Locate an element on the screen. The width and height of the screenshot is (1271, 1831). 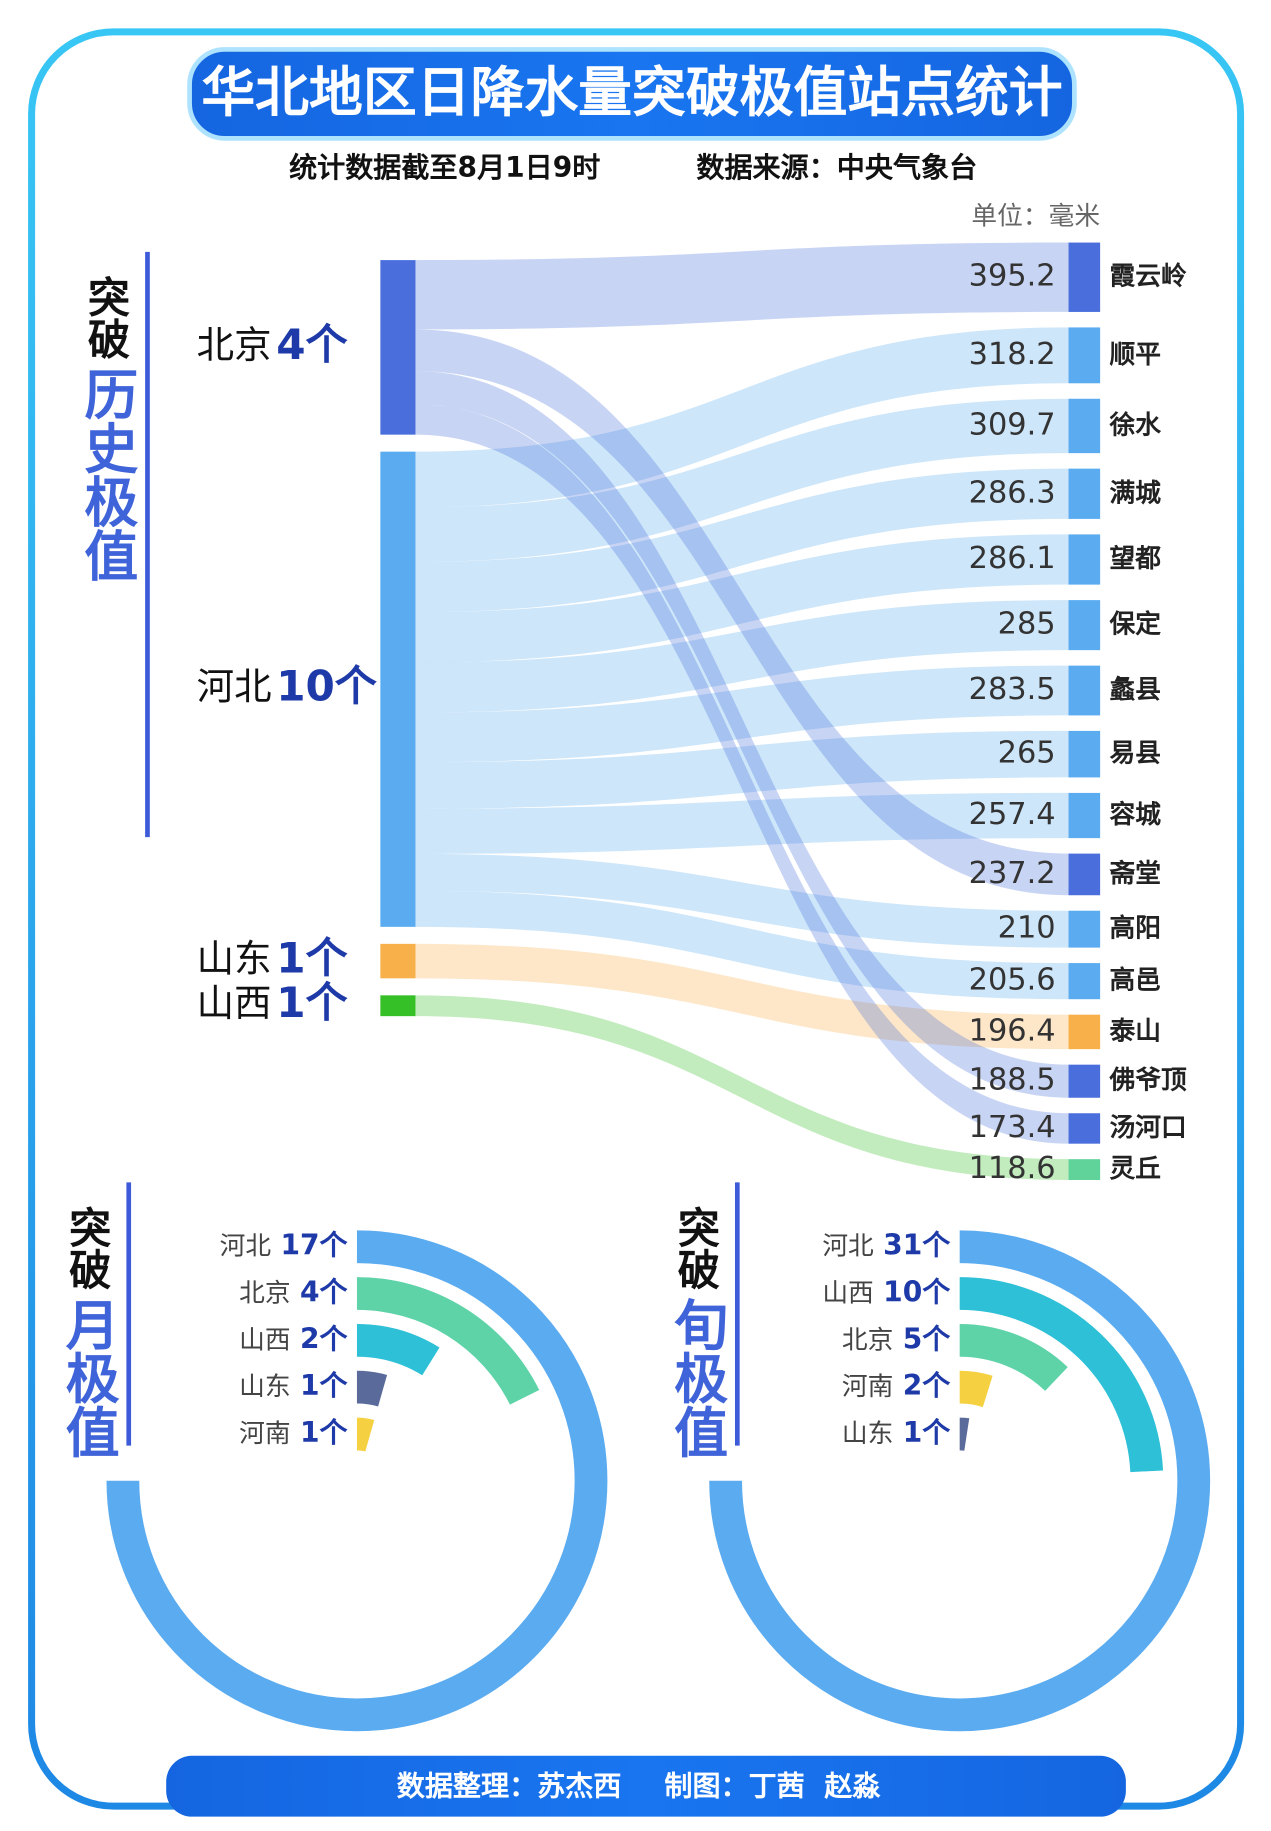
station-name: 高阳 is located at coordinates (1134, 928).